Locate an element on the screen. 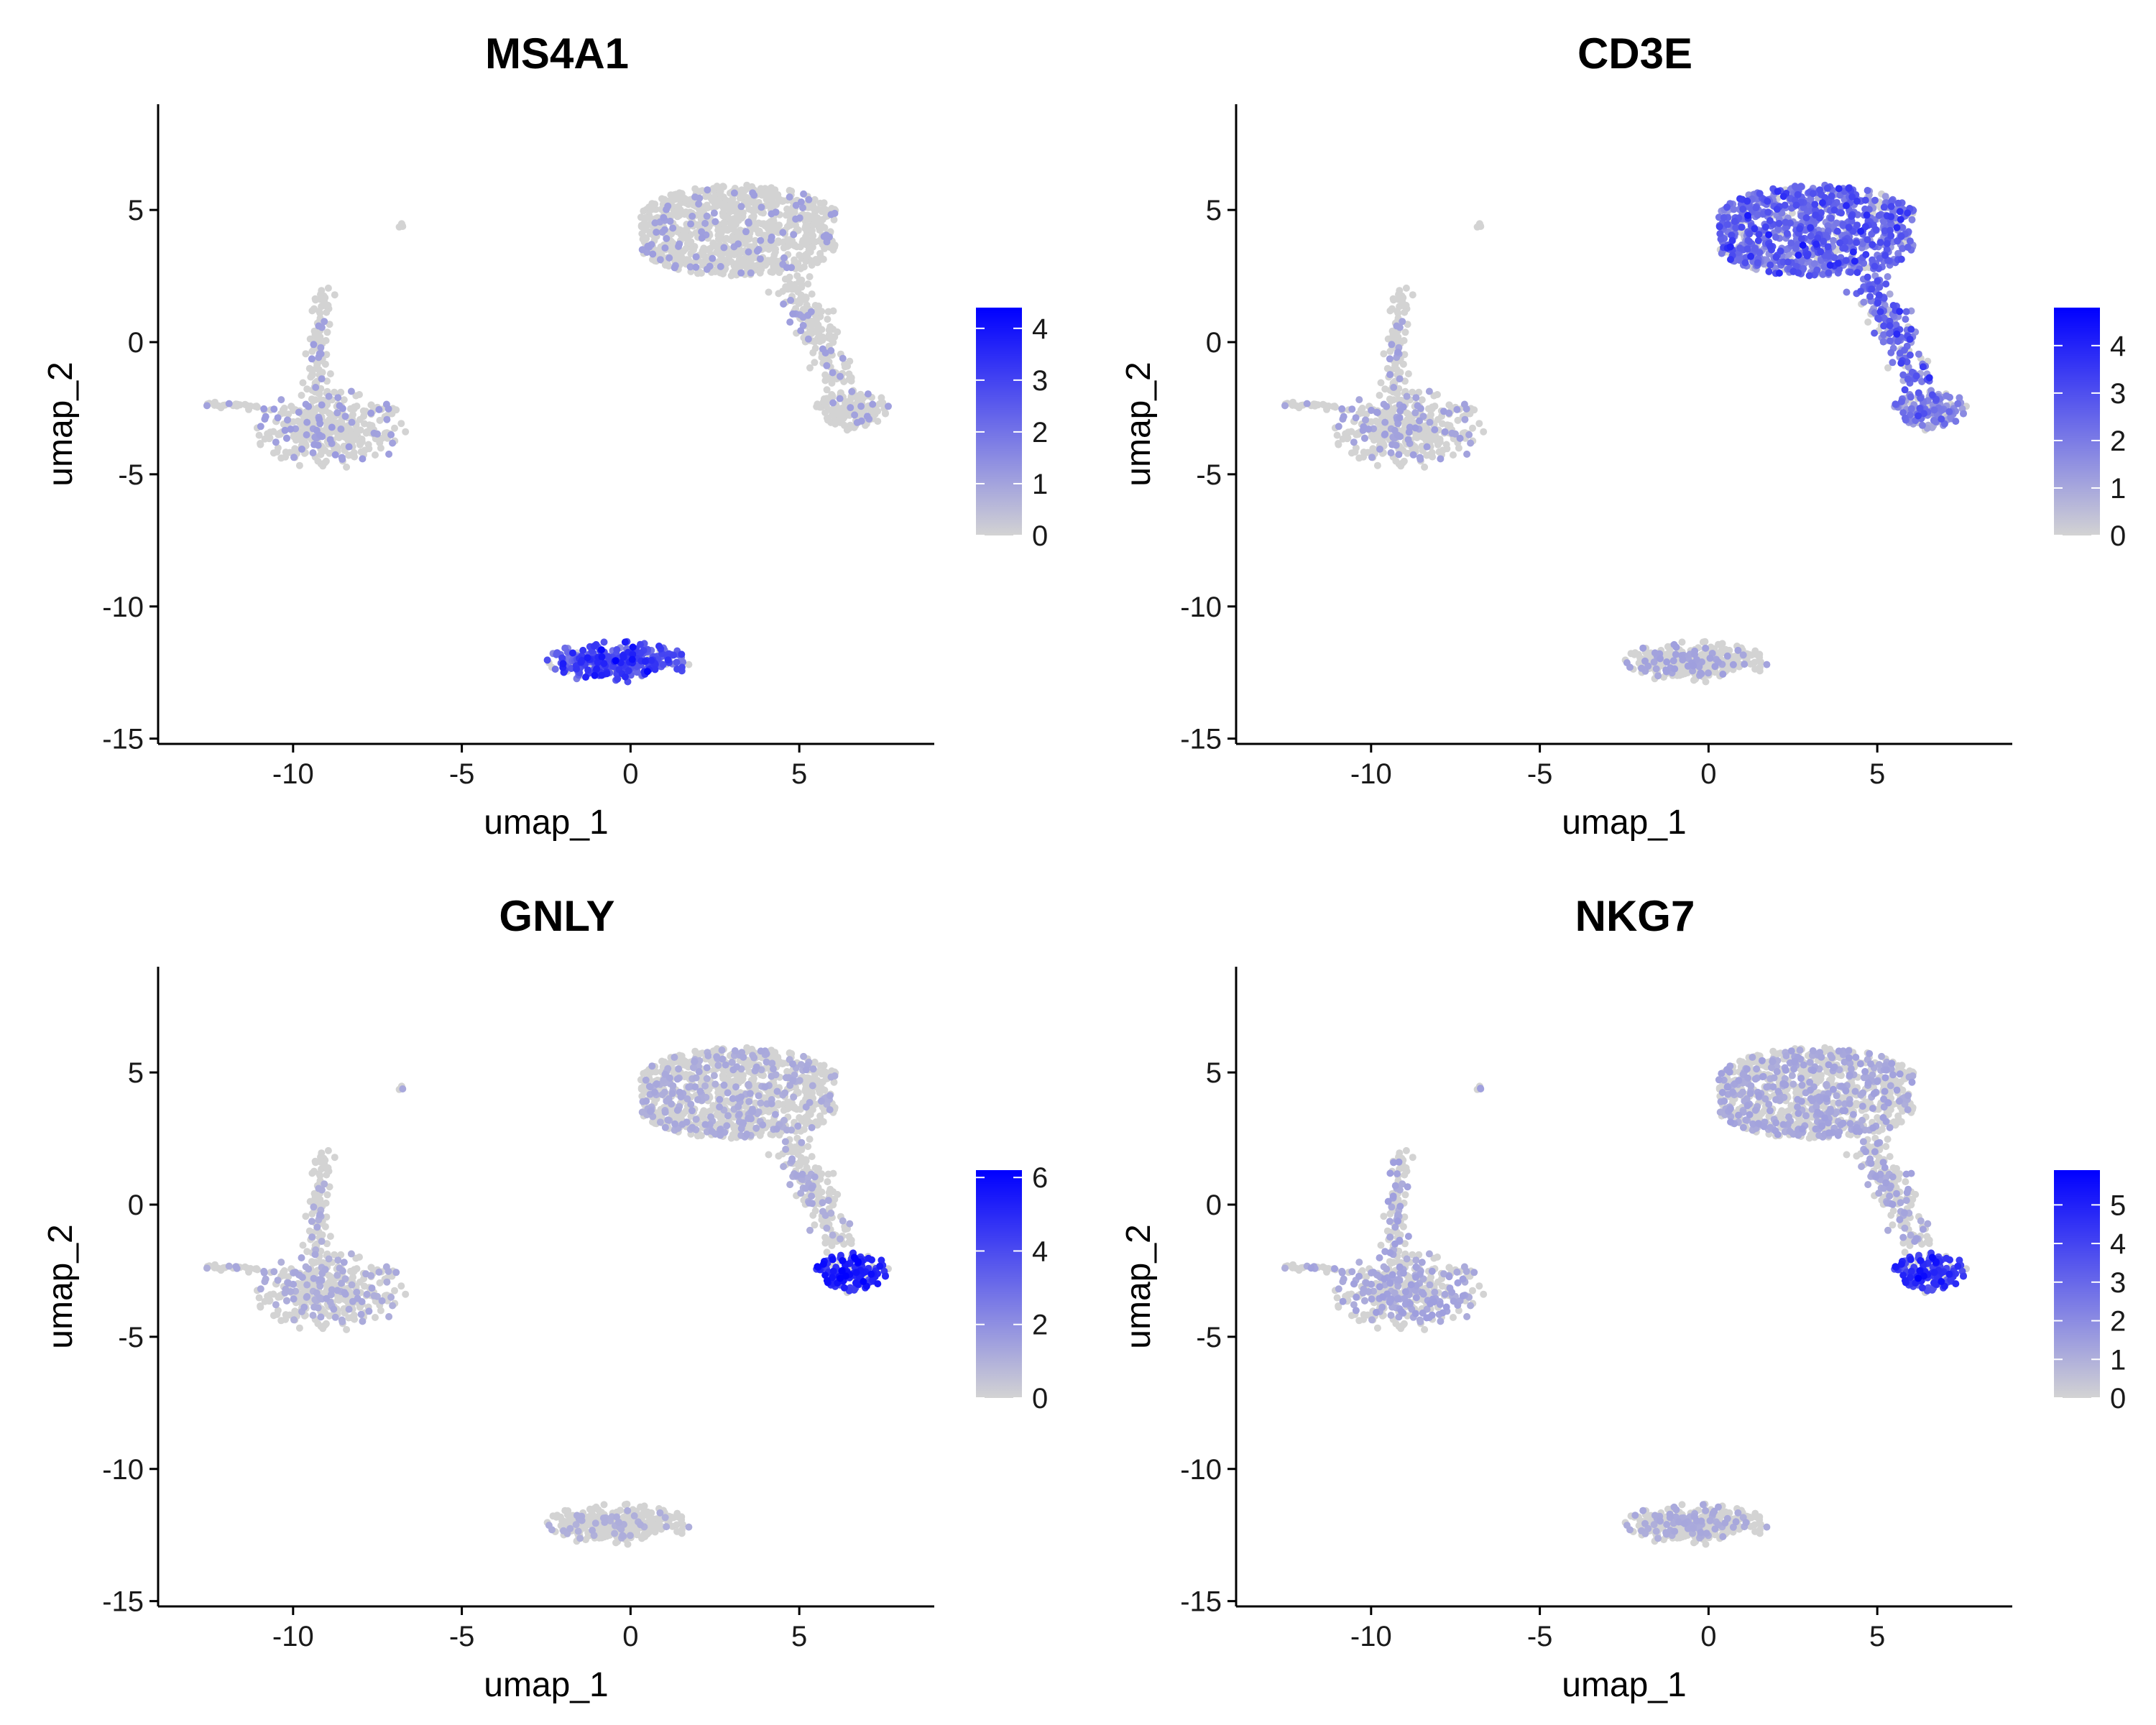  scatter-points is located at coordinates (547, 433).